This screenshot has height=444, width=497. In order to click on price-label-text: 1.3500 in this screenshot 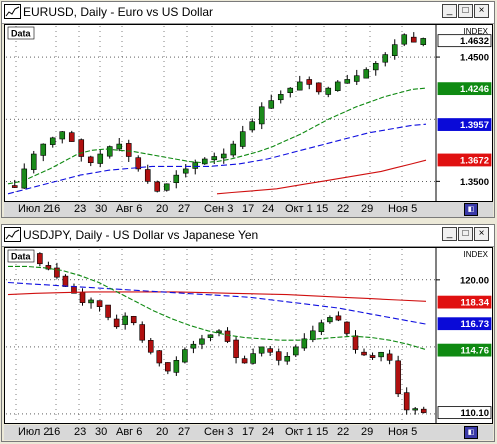, I will do `click(474, 182)`.